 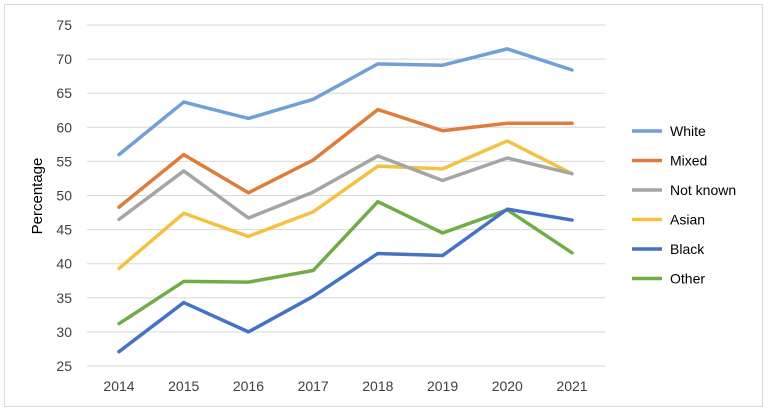 What do you see at coordinates (64, 59) in the screenshot?
I see `y-tick-label: 70` at bounding box center [64, 59].